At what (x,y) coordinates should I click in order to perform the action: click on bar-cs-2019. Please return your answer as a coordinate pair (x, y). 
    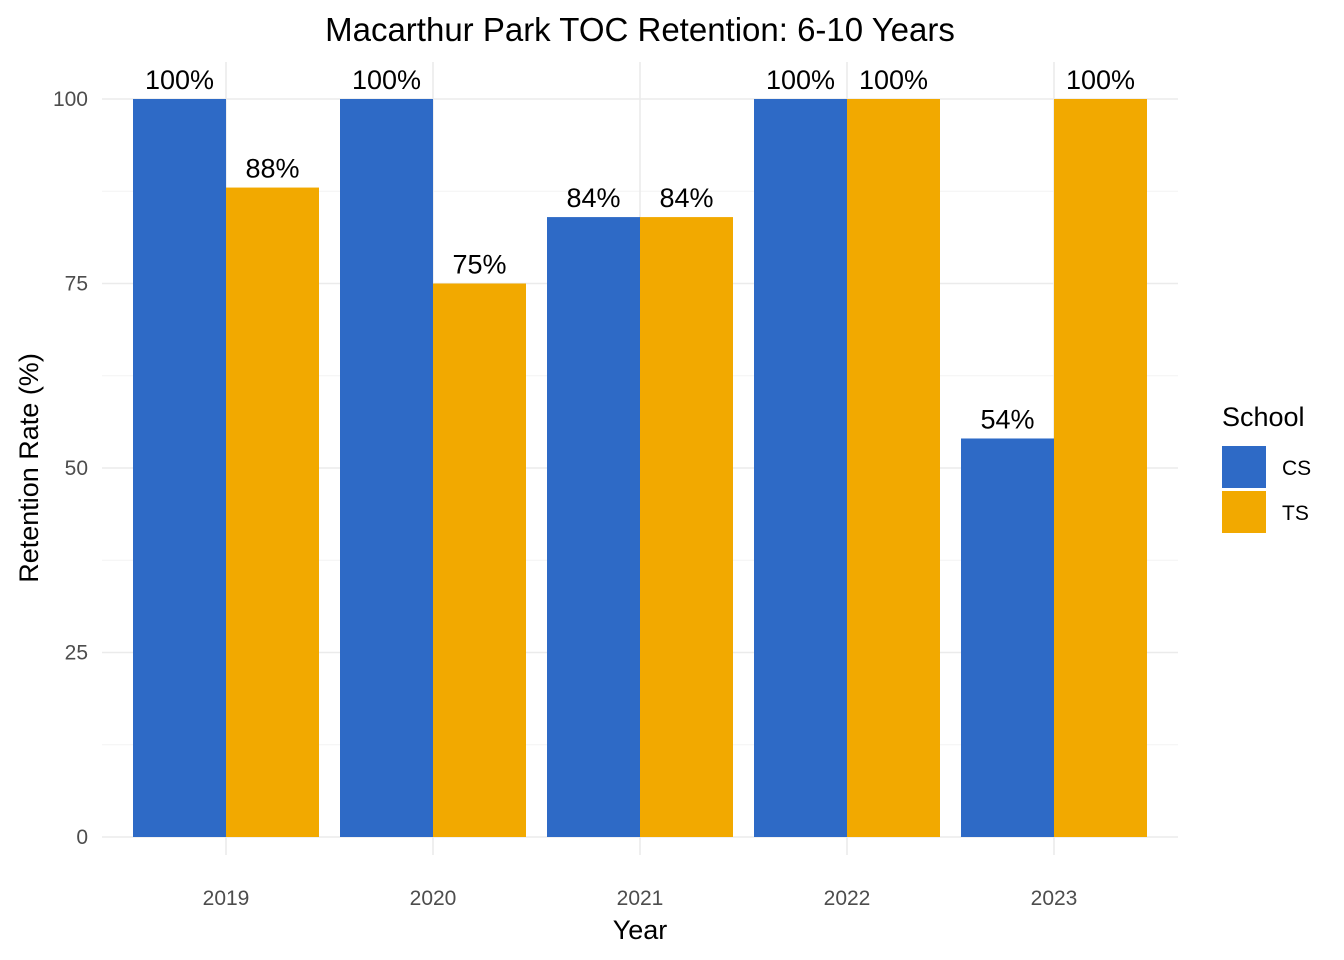
    Looking at the image, I should click on (179, 468).